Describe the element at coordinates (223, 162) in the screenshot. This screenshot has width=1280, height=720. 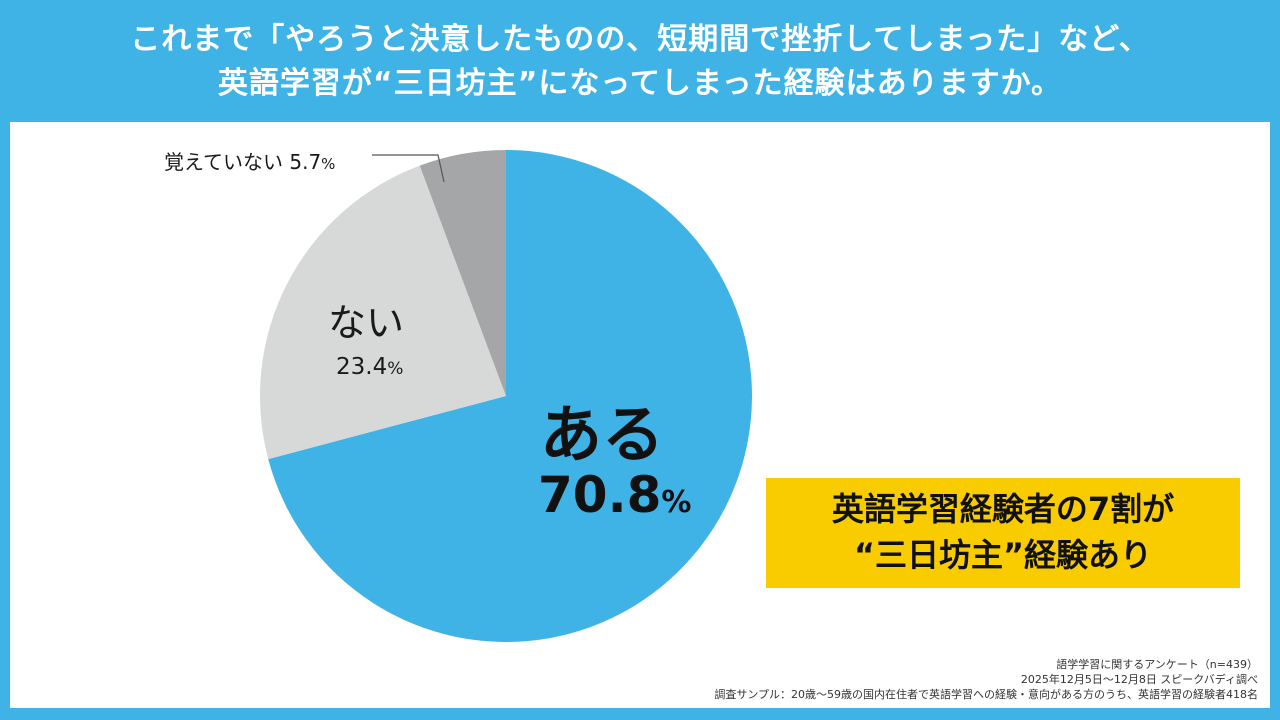
I see `slice-name-dontknow: 覚えていない` at that location.